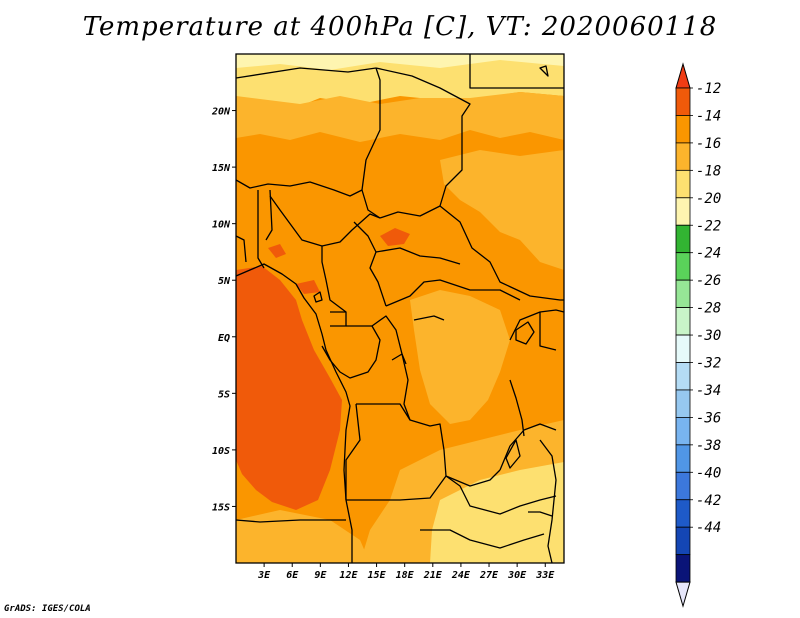  I want to click on grads-credit: GrADS: IGES/COLA, so click(47, 609).